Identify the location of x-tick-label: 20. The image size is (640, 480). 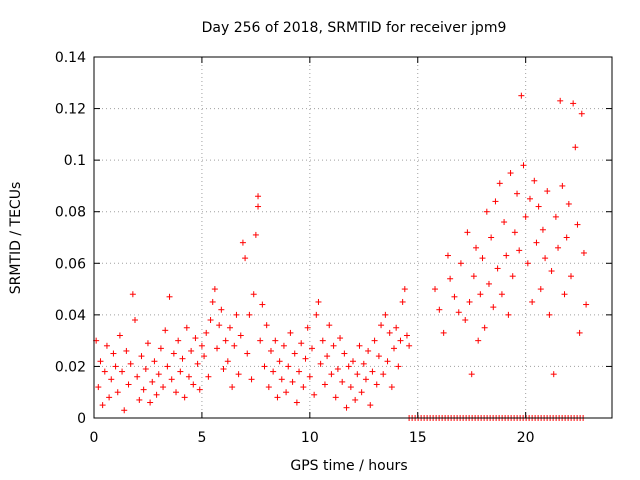
(526, 438).